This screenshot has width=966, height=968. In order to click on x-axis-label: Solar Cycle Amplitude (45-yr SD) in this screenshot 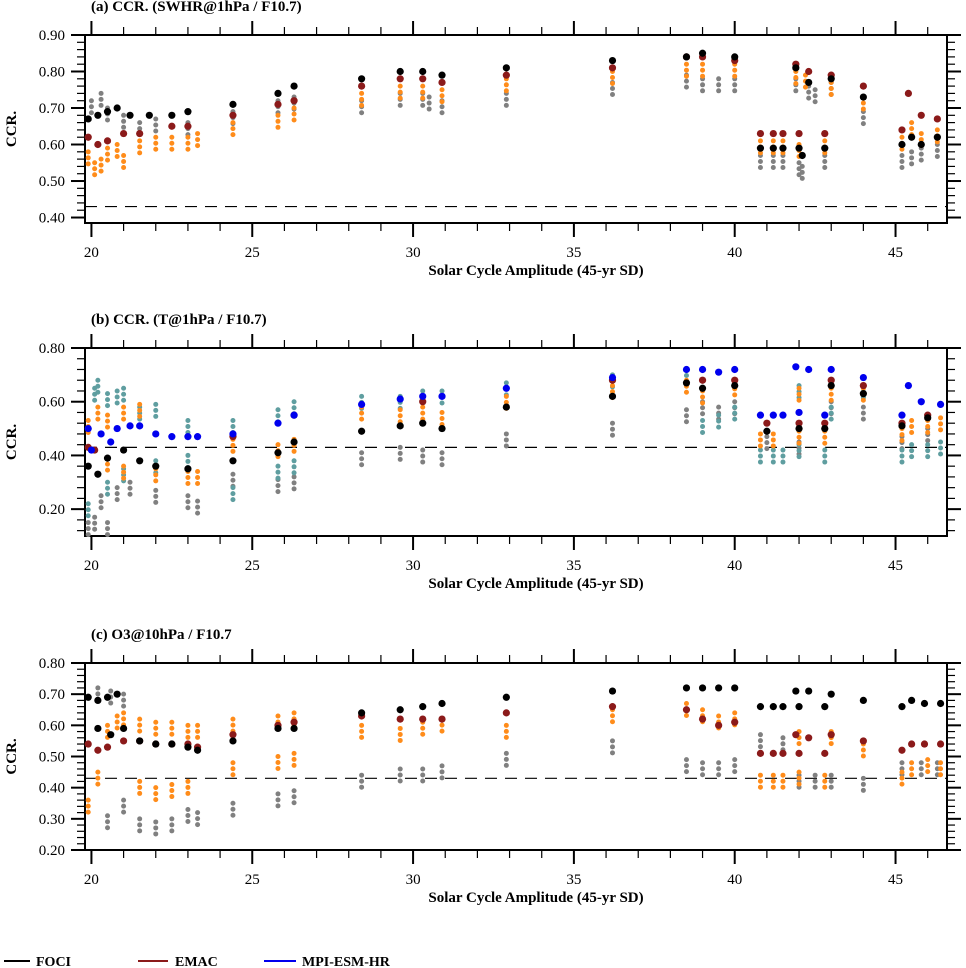, I will do `click(535, 898)`.